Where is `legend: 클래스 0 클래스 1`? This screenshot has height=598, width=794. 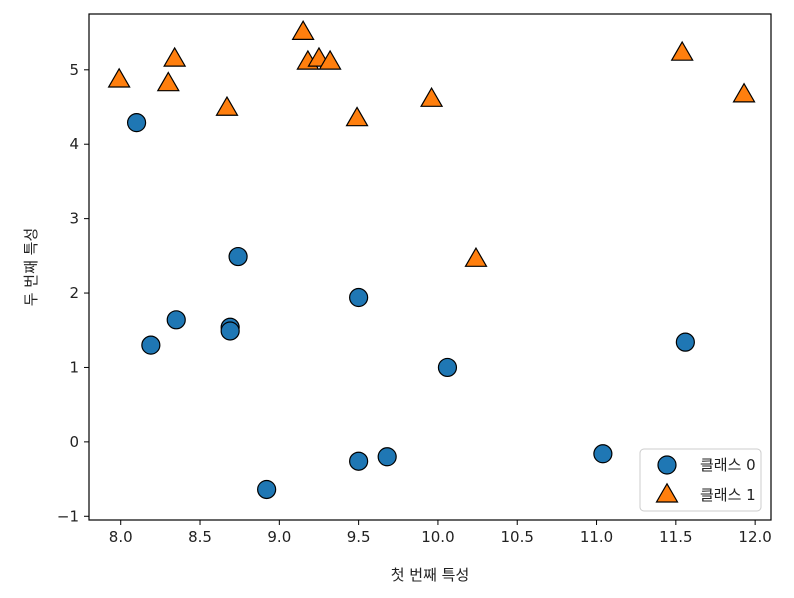 legend: 클래스 0 클래스 1 is located at coordinates (700, 480).